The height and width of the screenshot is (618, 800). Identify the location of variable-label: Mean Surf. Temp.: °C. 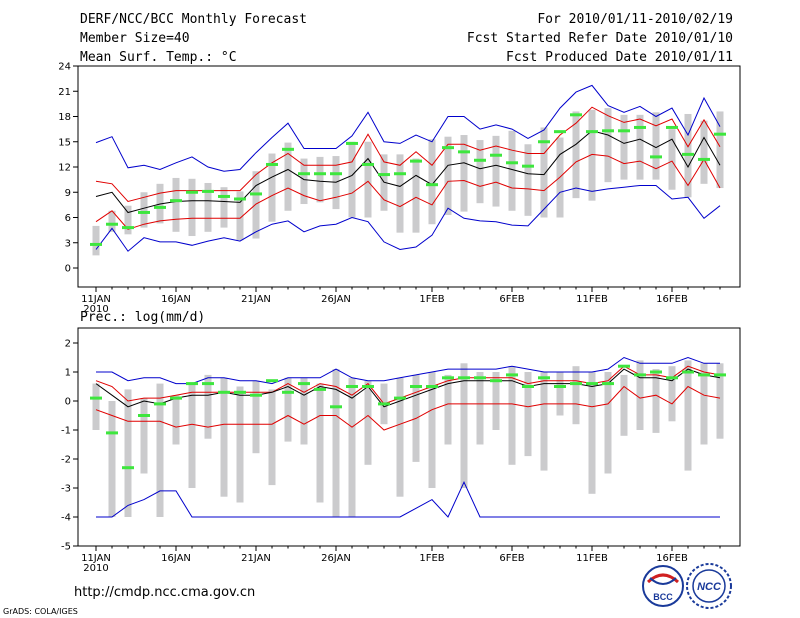
(158, 57).